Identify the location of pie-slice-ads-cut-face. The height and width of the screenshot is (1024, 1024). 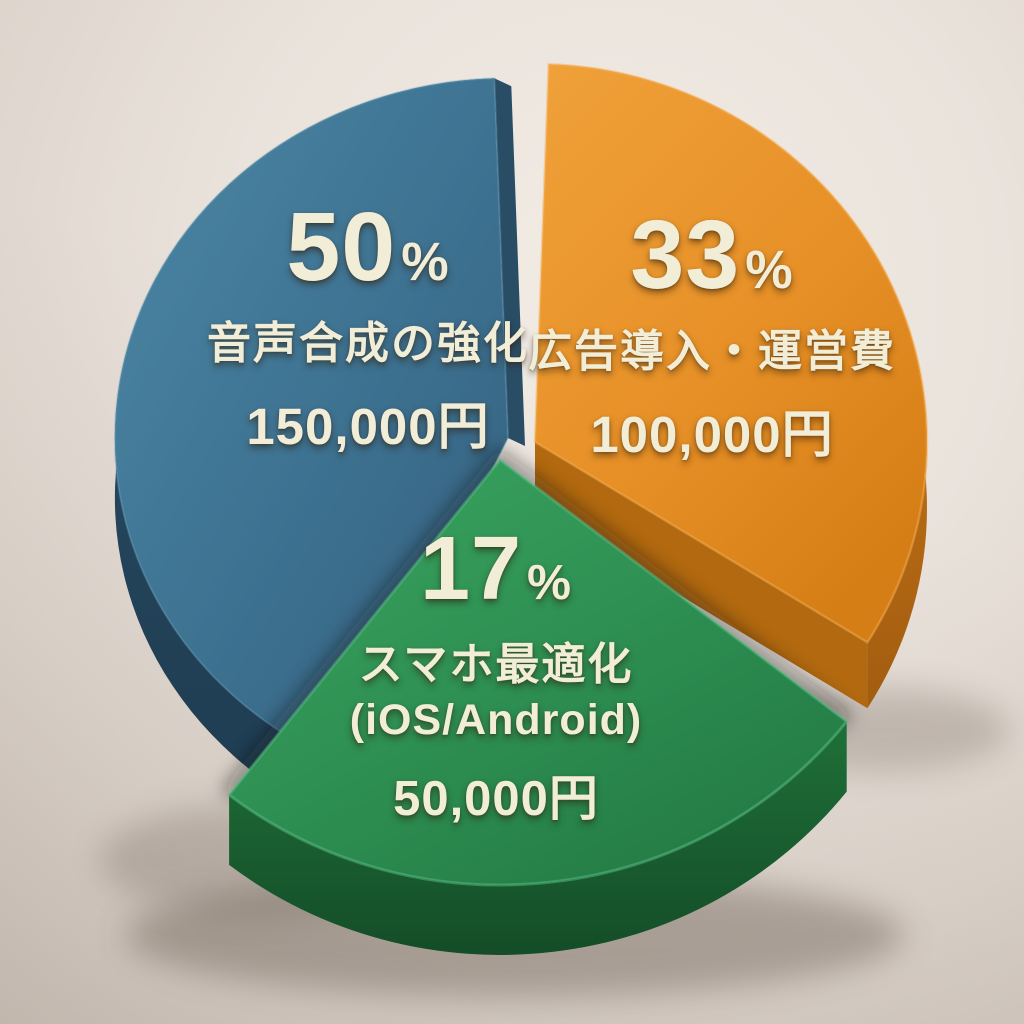
(701, 575).